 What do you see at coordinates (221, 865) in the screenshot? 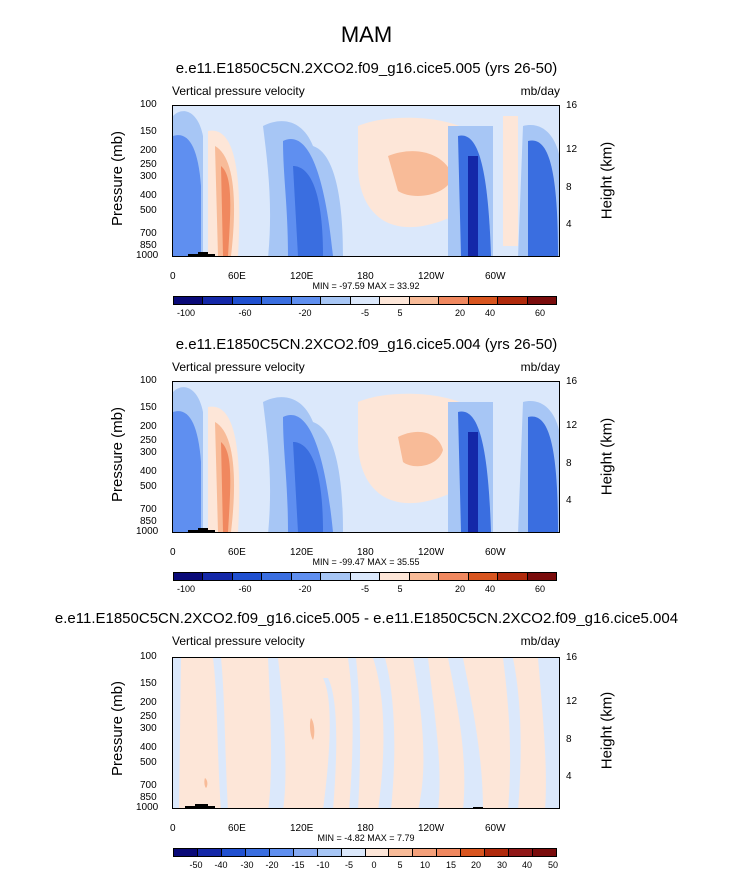
I see `colorbar-label: -40` at bounding box center [221, 865].